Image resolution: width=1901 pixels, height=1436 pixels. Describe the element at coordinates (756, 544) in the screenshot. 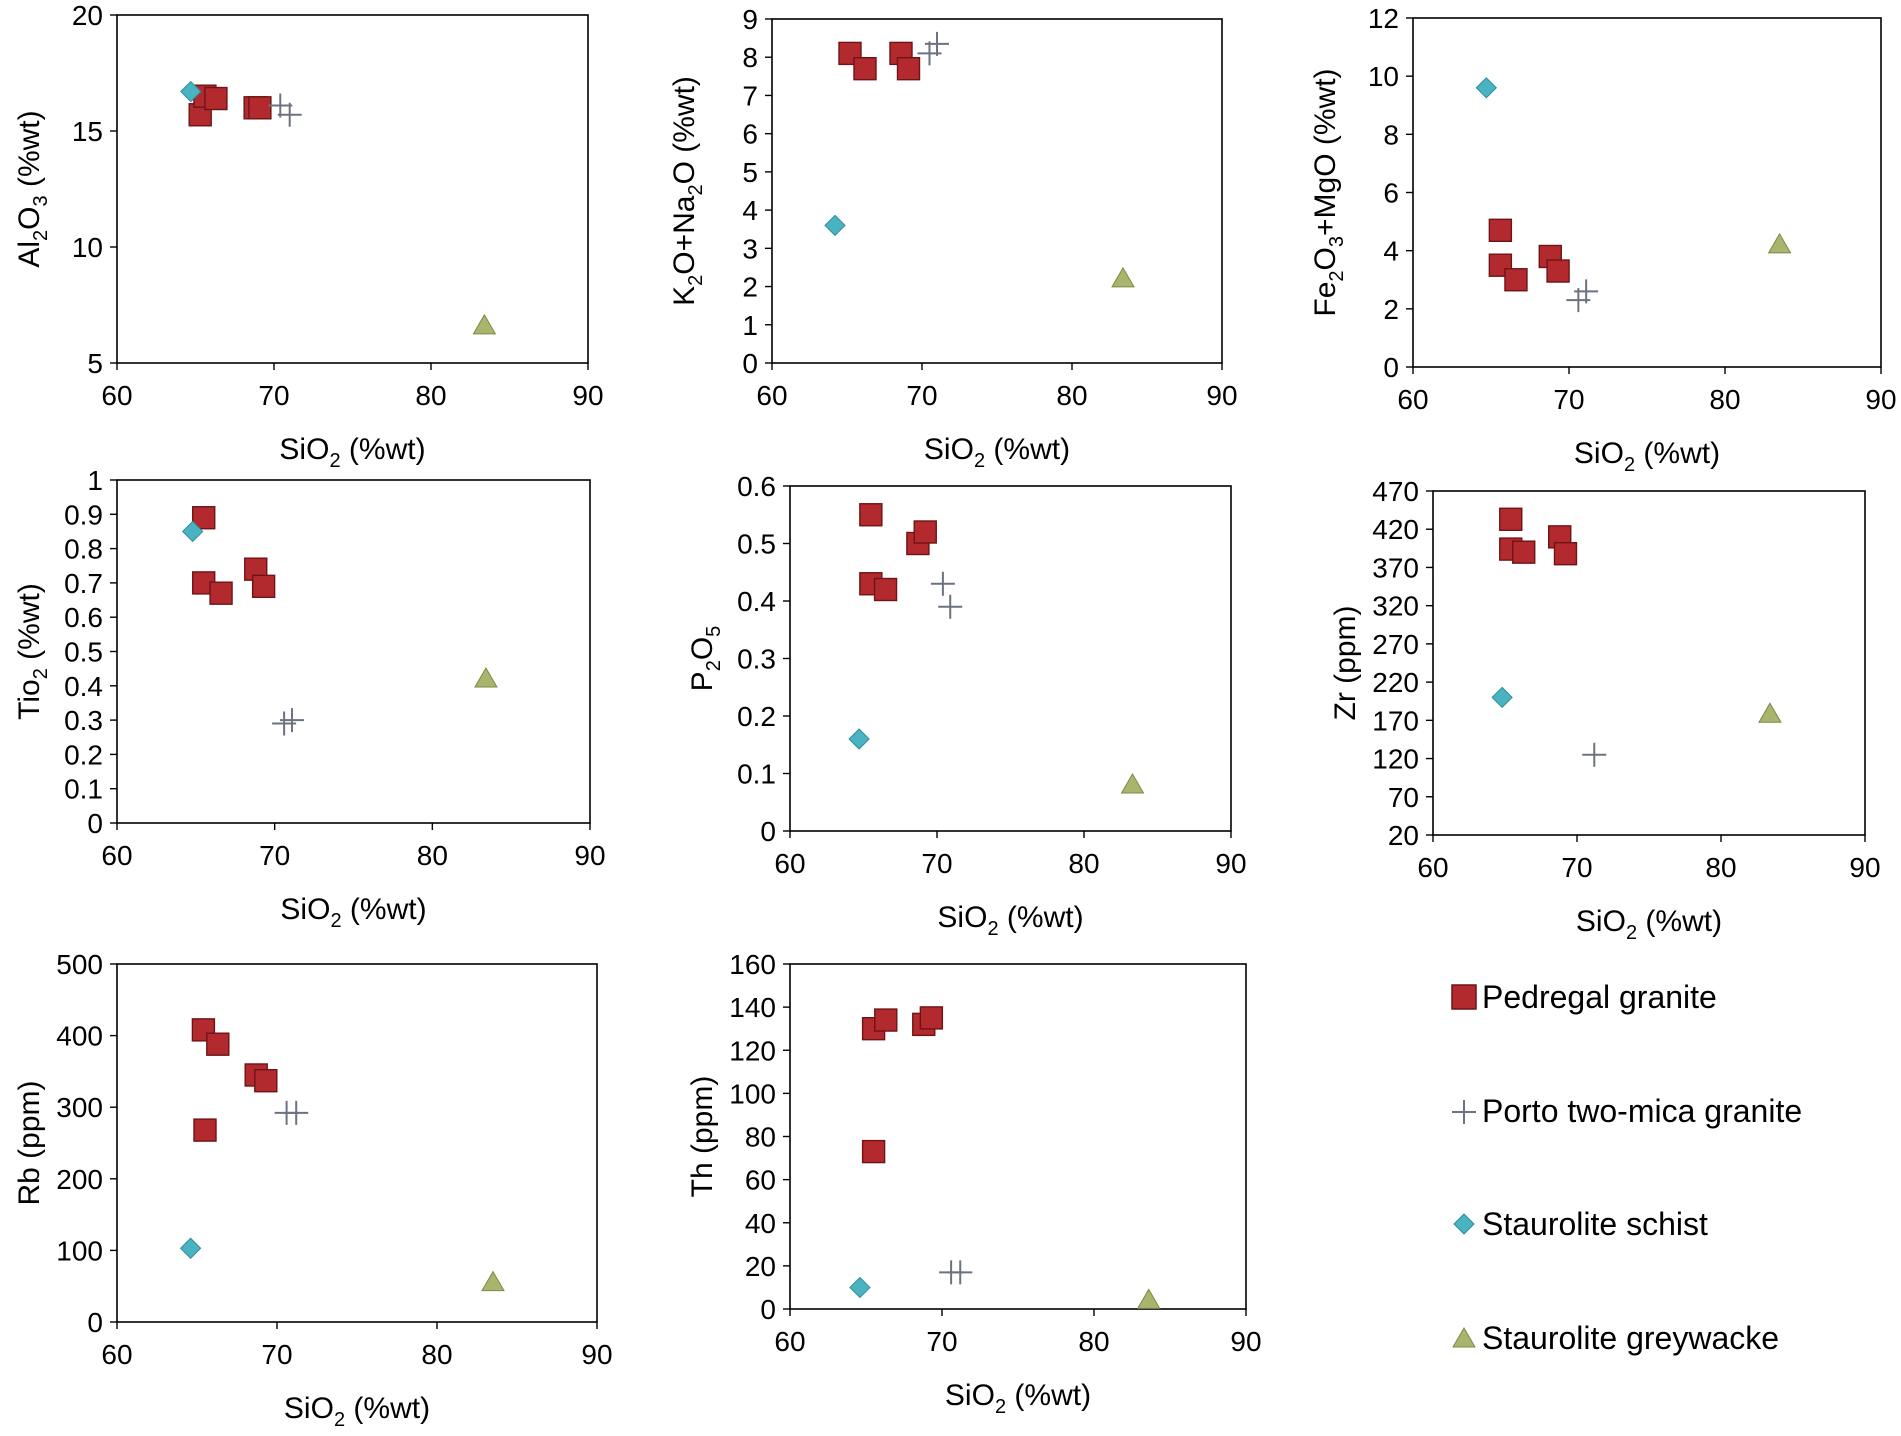

I see `y-tick-label: 0.5` at that location.